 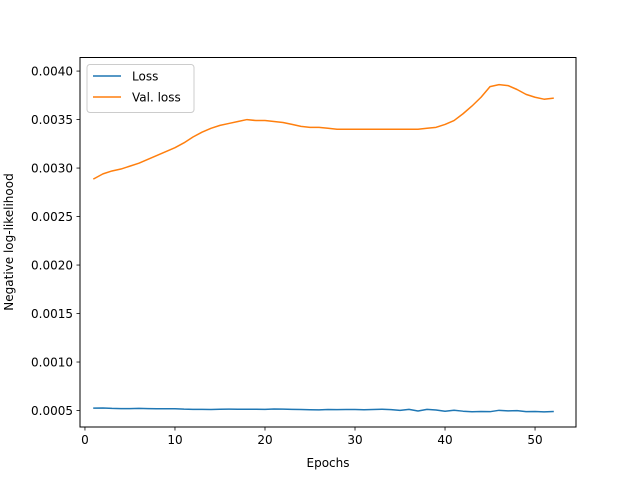 I want to click on y-tick-label: 0.0010, so click(x=52, y=362).